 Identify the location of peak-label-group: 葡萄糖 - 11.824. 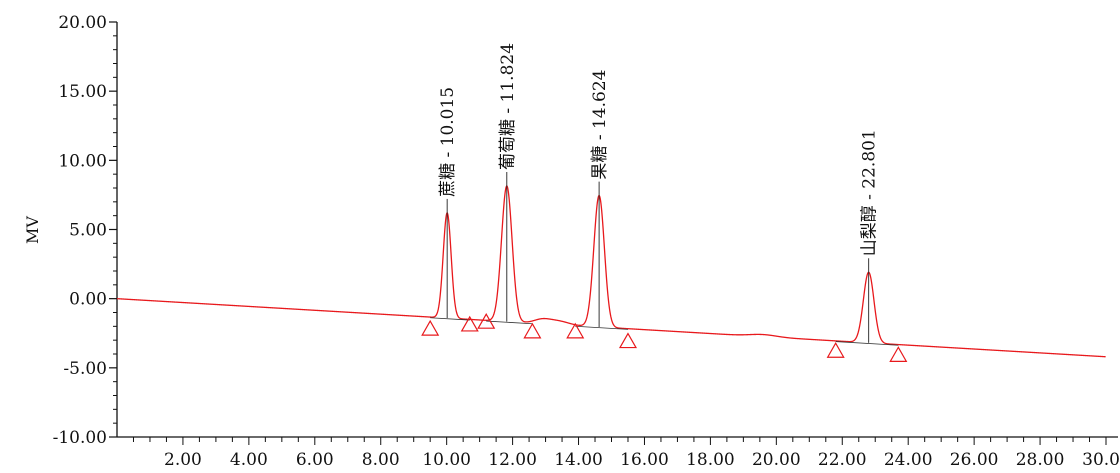
(508, 106).